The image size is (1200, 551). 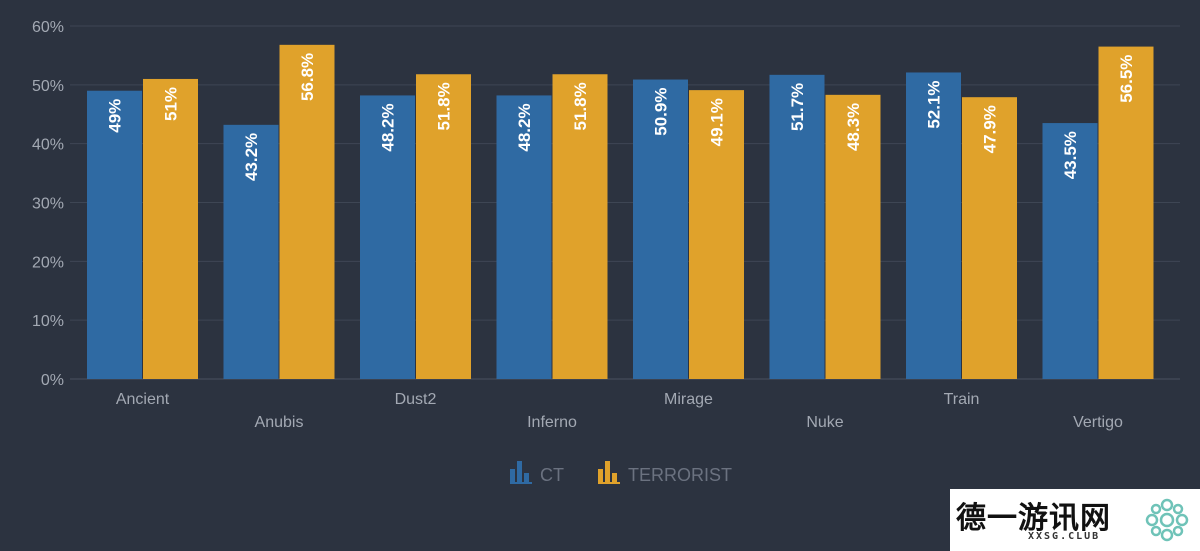 What do you see at coordinates (143, 399) in the screenshot?
I see `x-tick-label: Ancient` at bounding box center [143, 399].